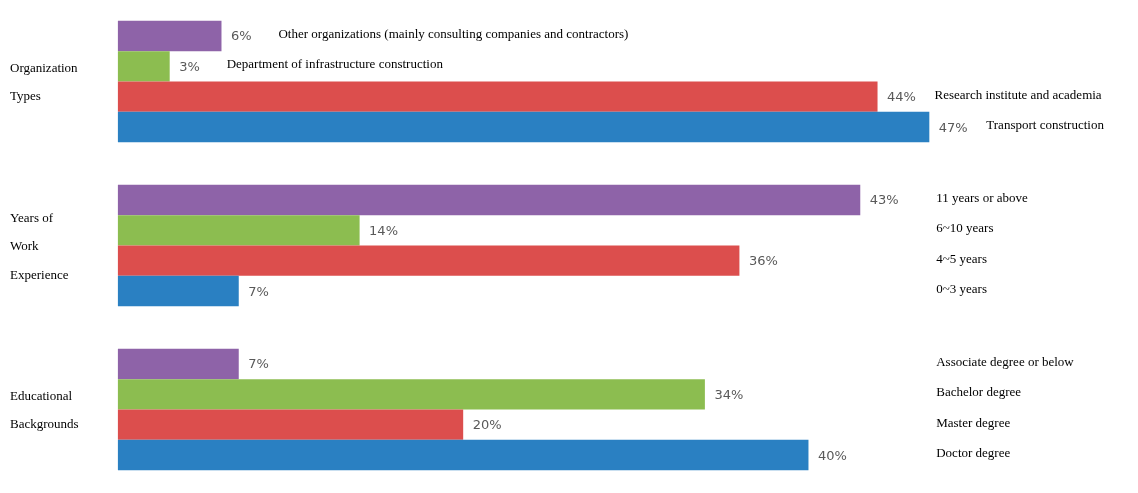 The height and width of the screenshot is (493, 1138). Describe the element at coordinates (39, 245) in the screenshot. I see `y-axis-title: Years of Work Experience` at that location.